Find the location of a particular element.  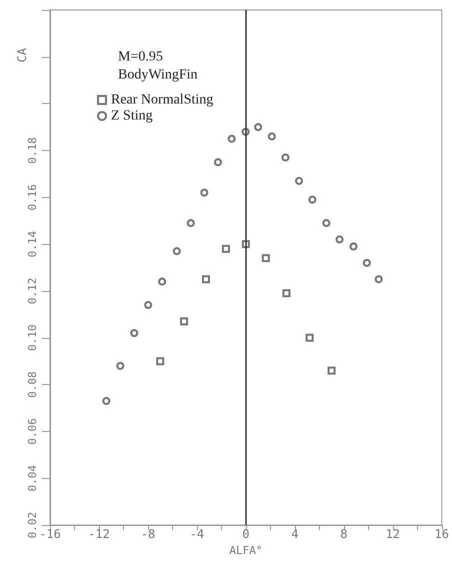

x-tick-label: 16 is located at coordinates (441, 534).